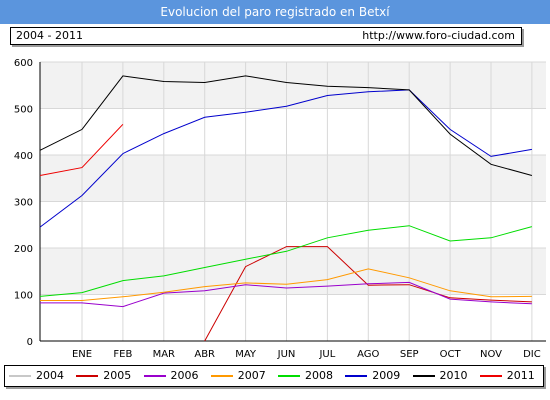 This screenshot has height=400, width=550. I want to click on legend-label: 2008, so click(319, 375).